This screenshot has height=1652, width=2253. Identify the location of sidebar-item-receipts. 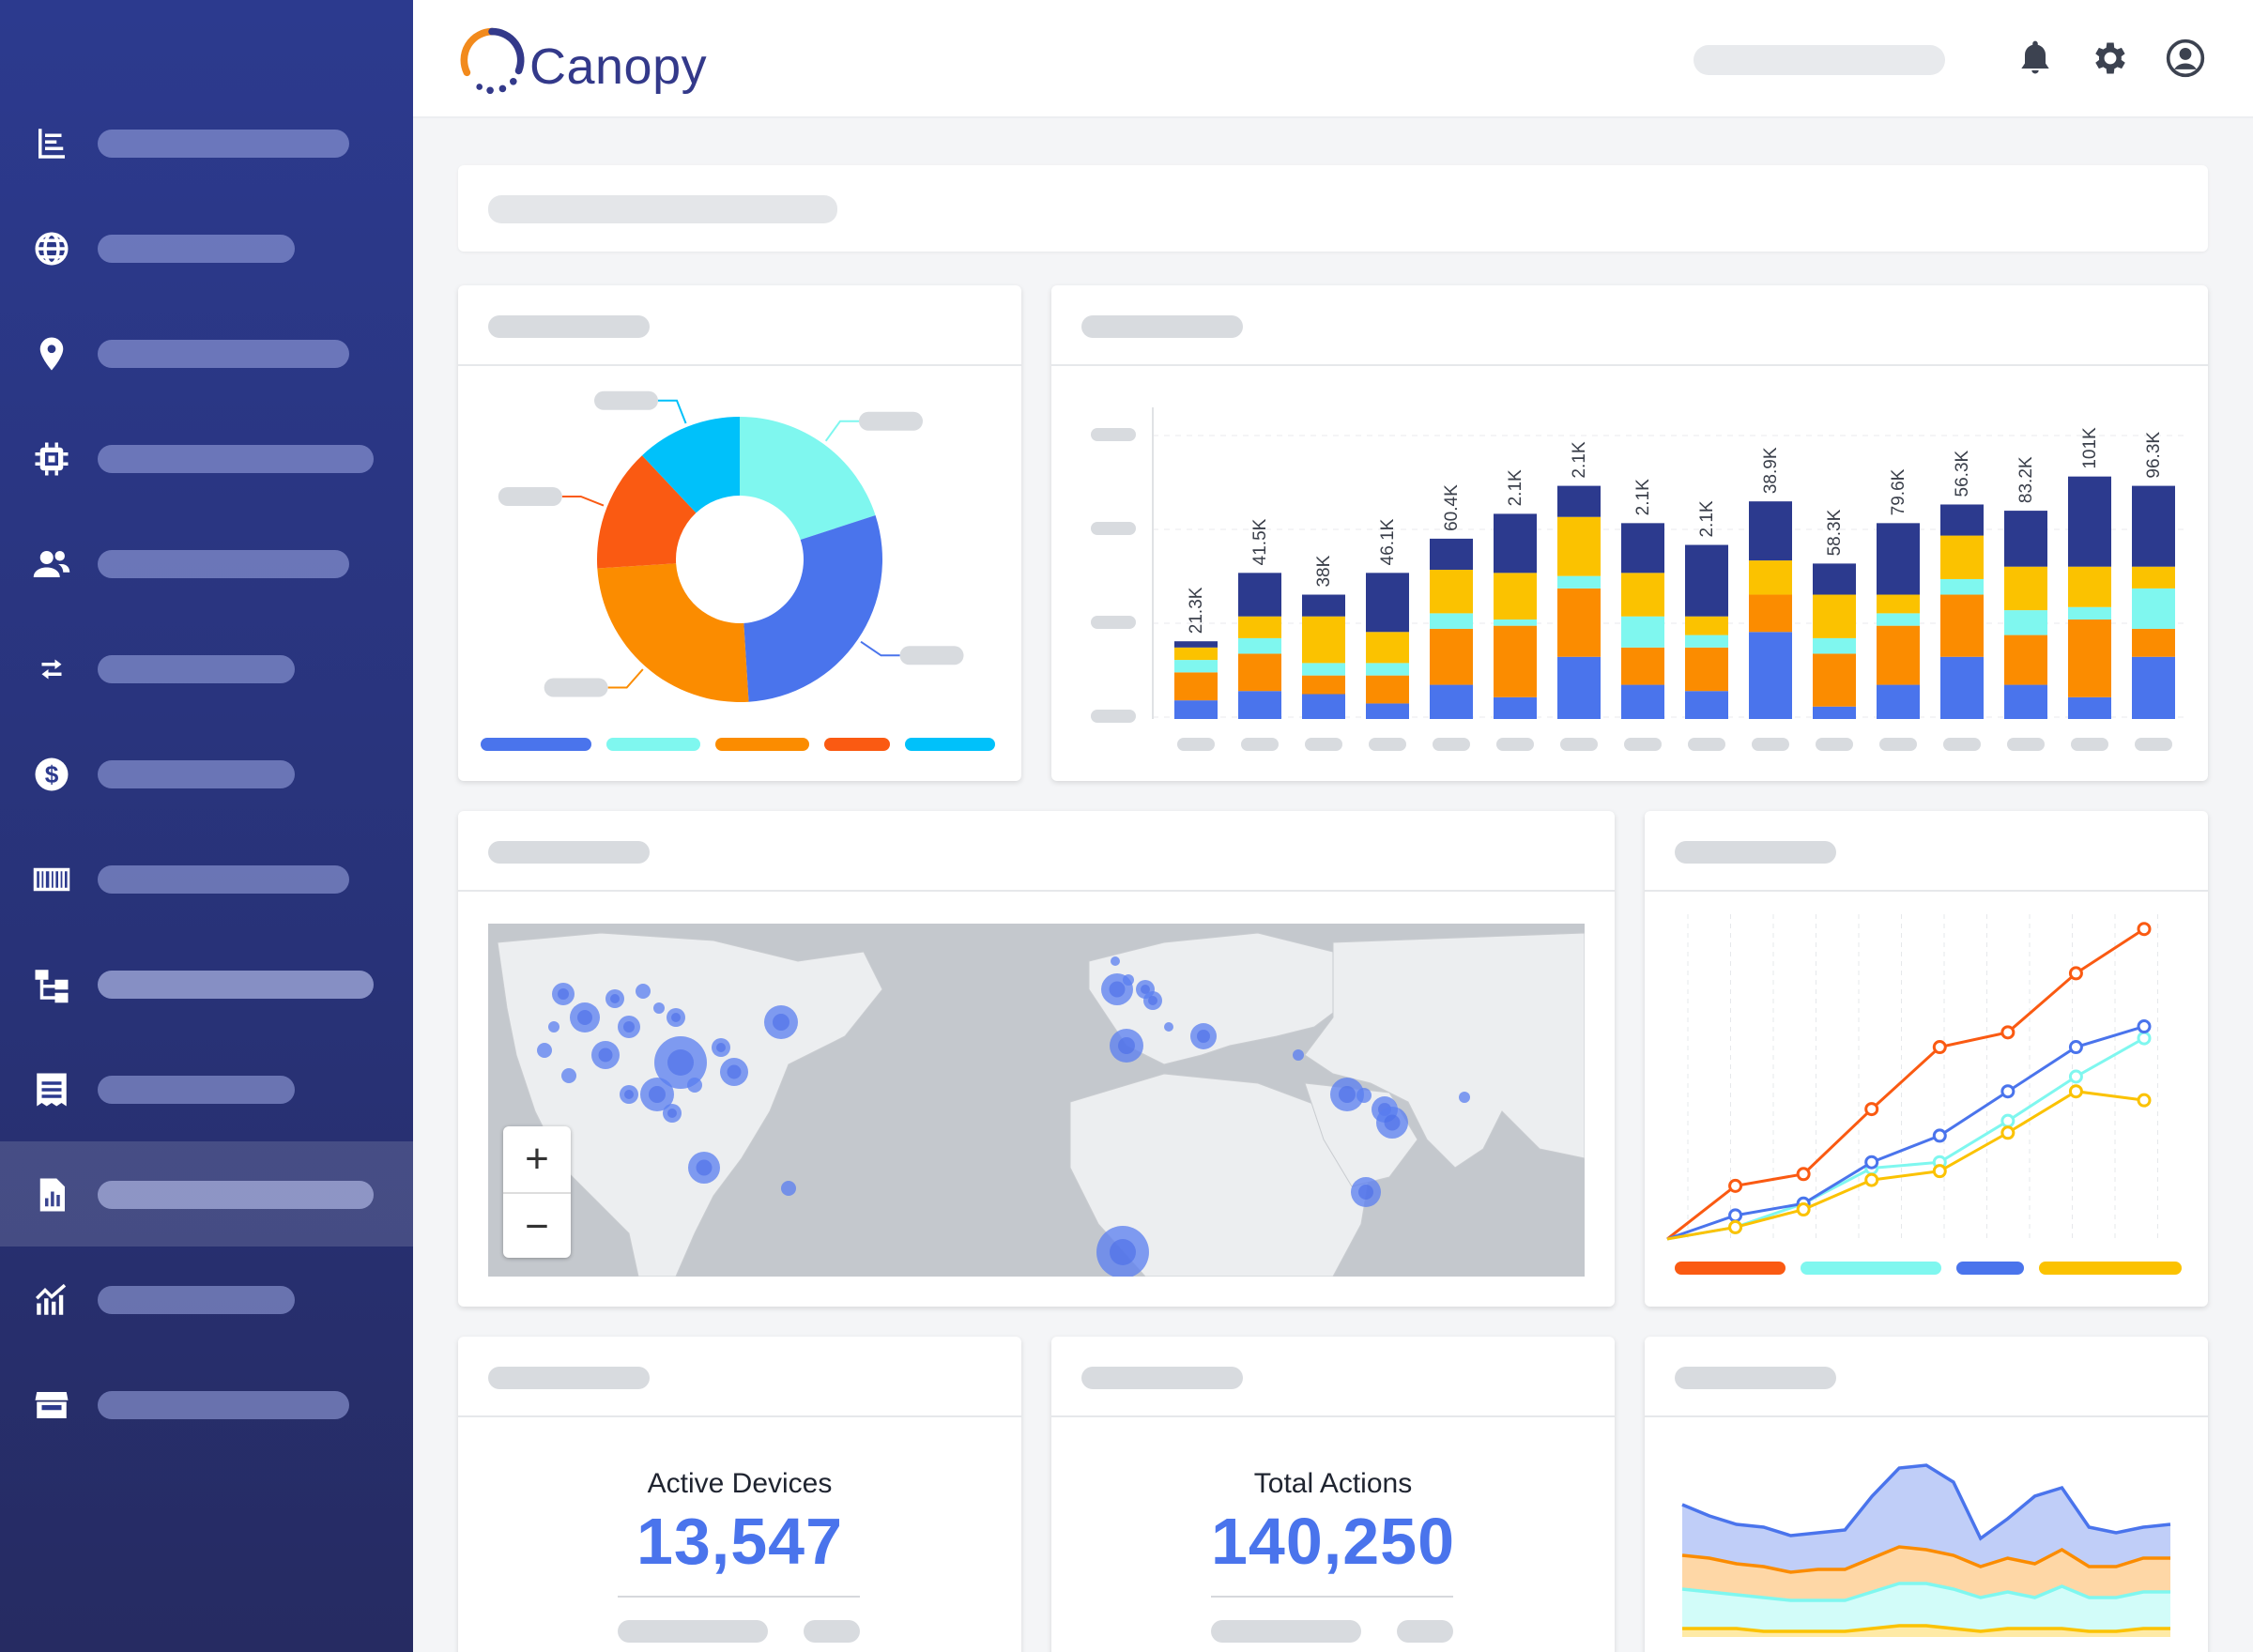
(206, 1088).